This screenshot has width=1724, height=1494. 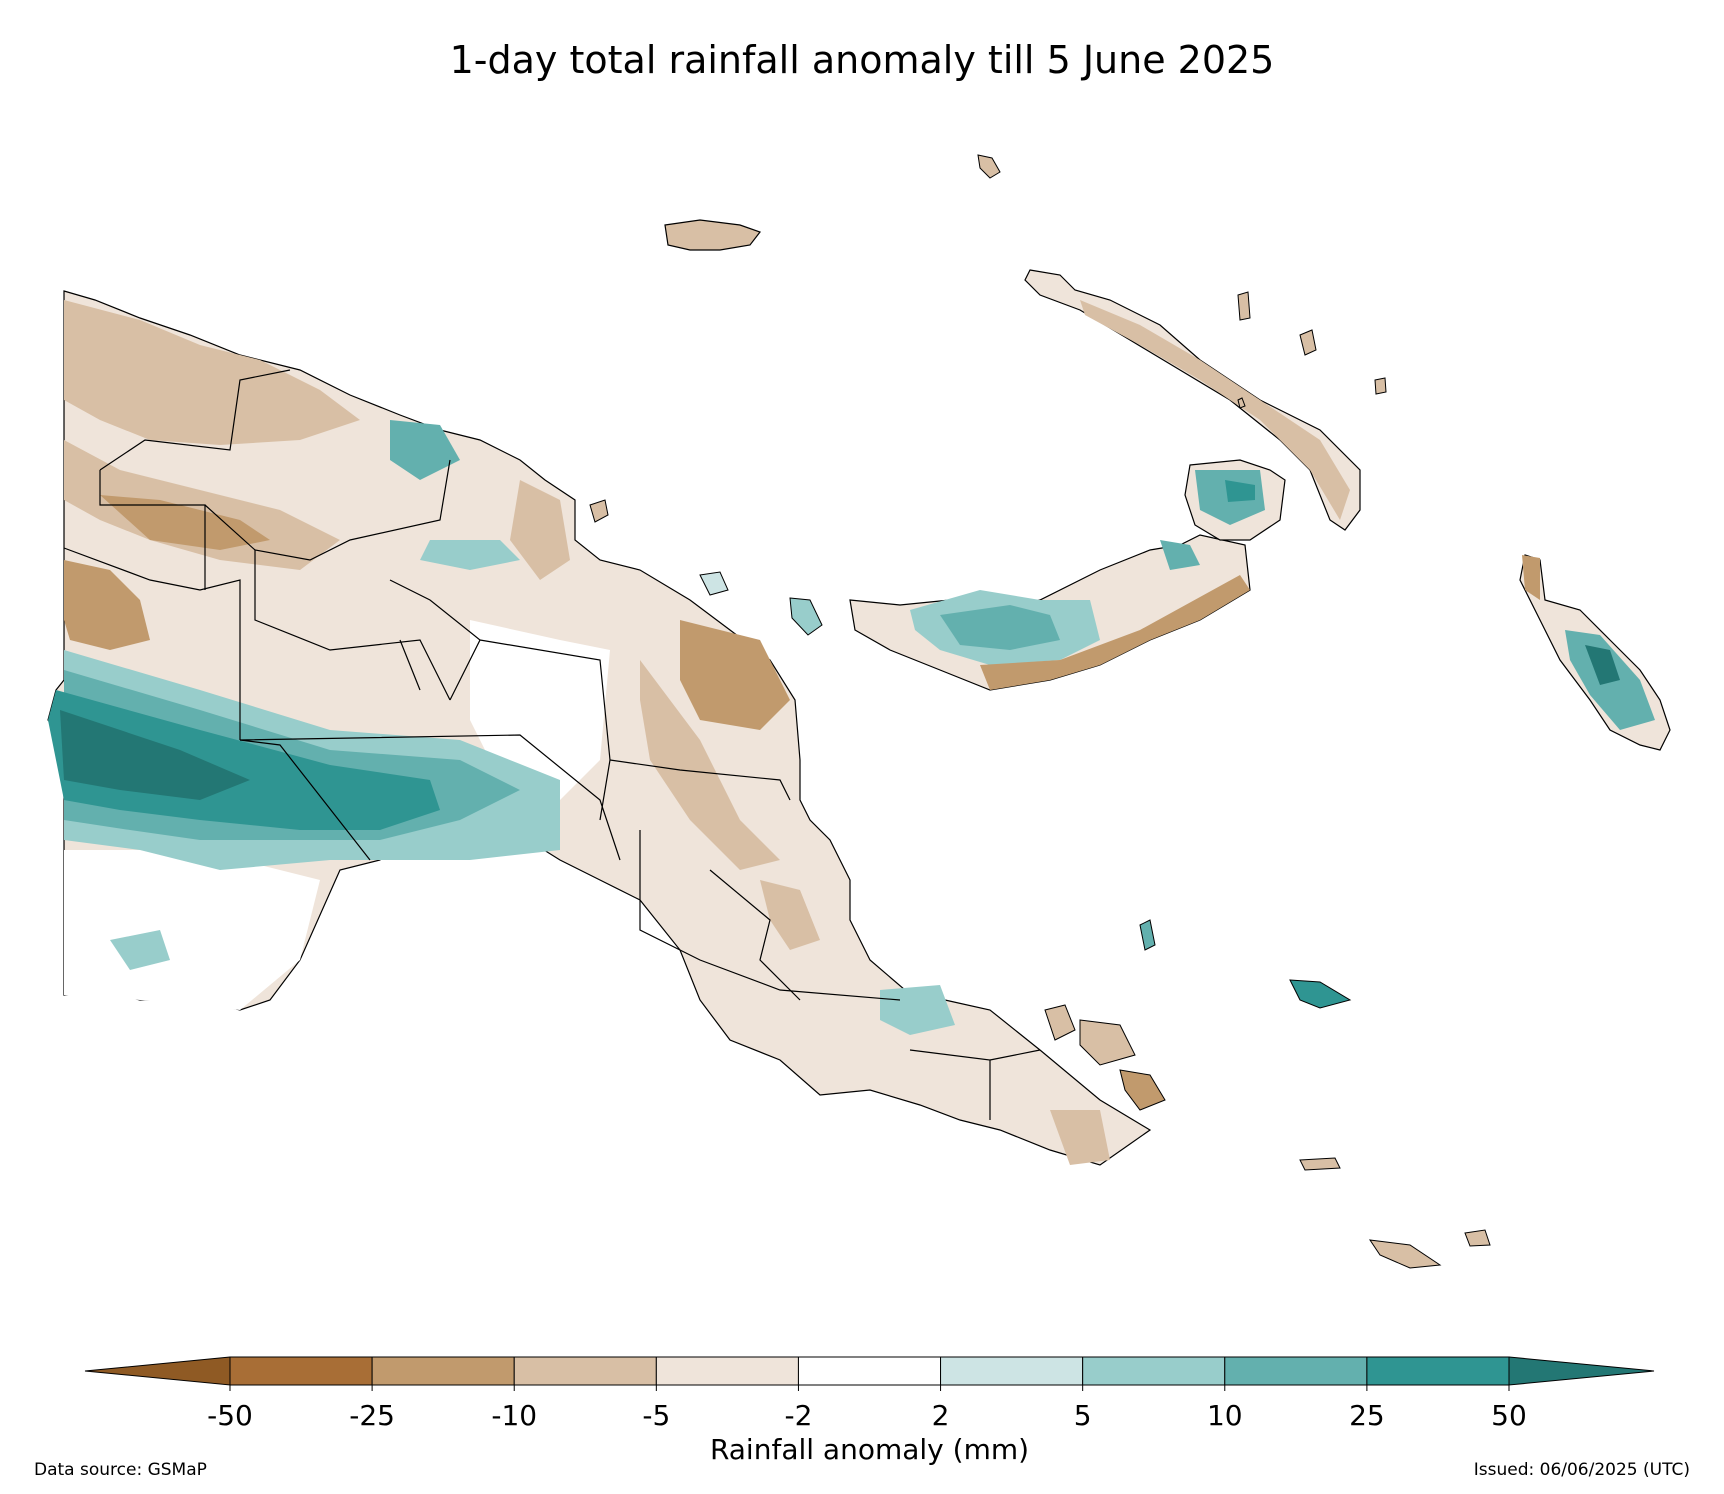 What do you see at coordinates (120, 1470) in the screenshot?
I see `data-source: Data source: GSMaP` at bounding box center [120, 1470].